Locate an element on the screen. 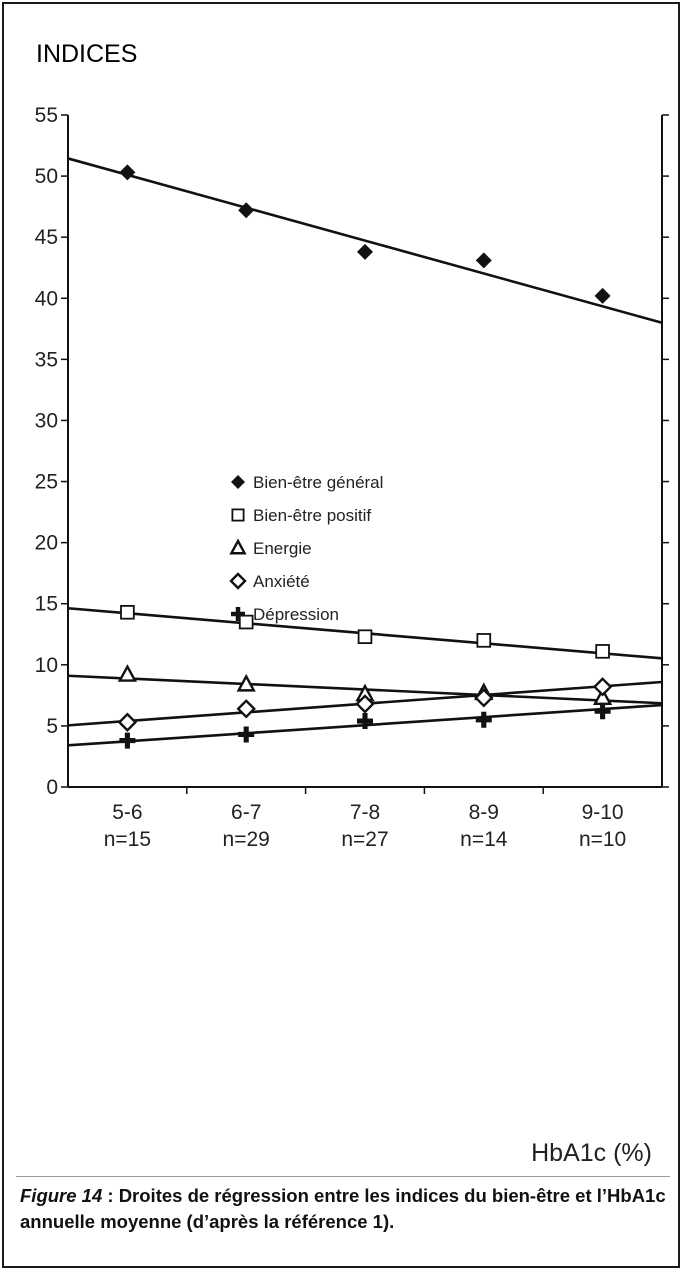 Image resolution: width=684 pixels, height=1272 pixels. x-ticks: 5-6 n=15 6-7 n=29 7-8 n=27 8-9 n=14 9-10 n=10 is located at coordinates (365, 819).